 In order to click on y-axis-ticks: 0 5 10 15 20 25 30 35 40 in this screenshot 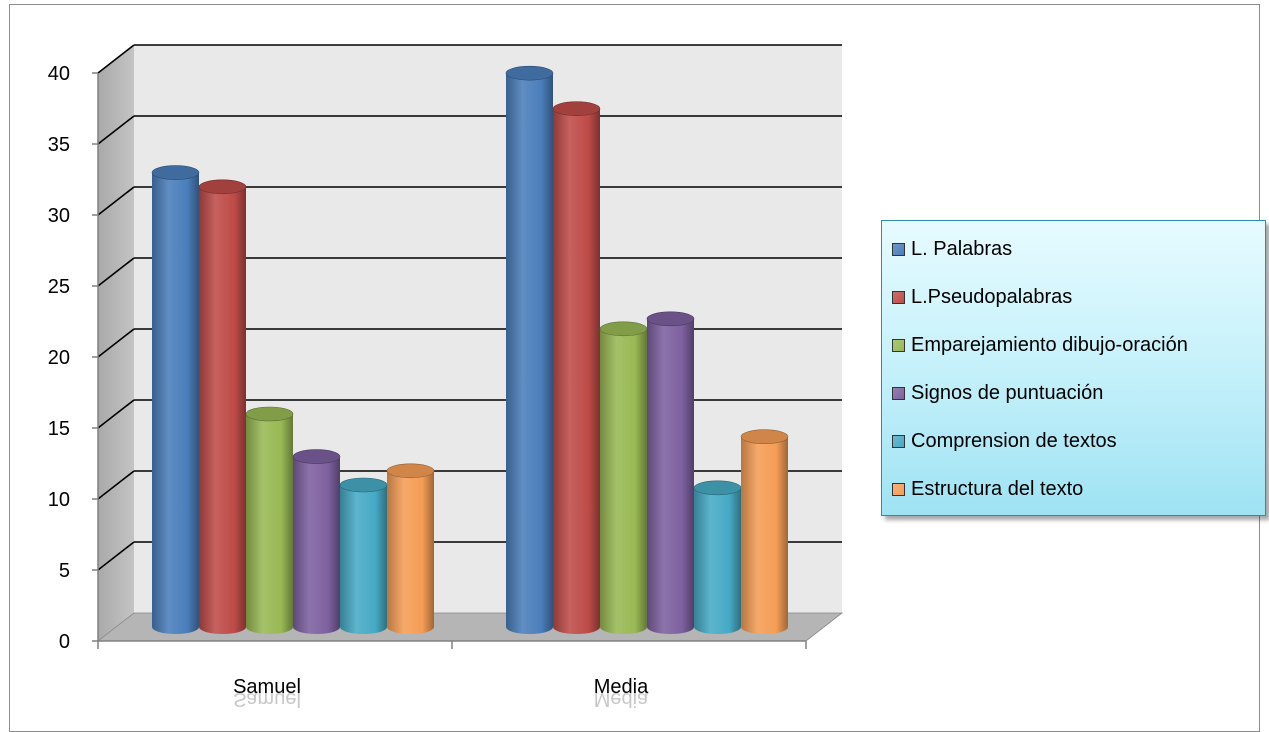, I will do `click(73, 358)`.